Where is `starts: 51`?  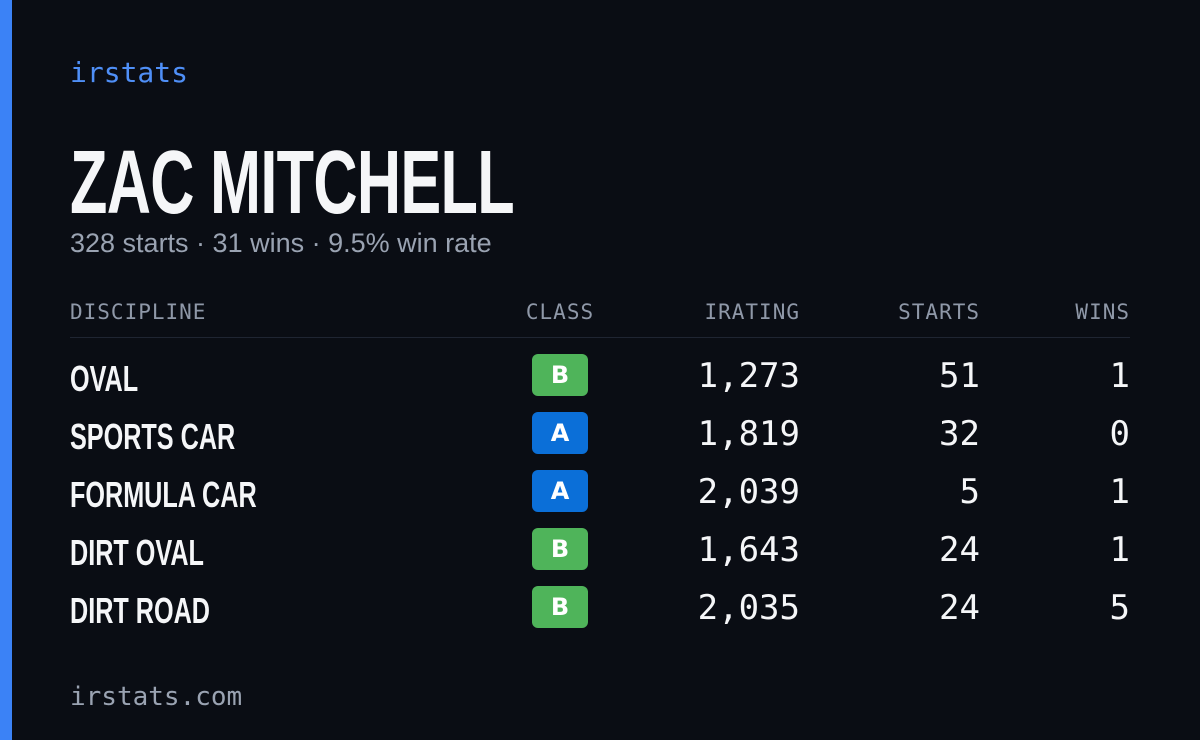 starts: 51 is located at coordinates (959, 376).